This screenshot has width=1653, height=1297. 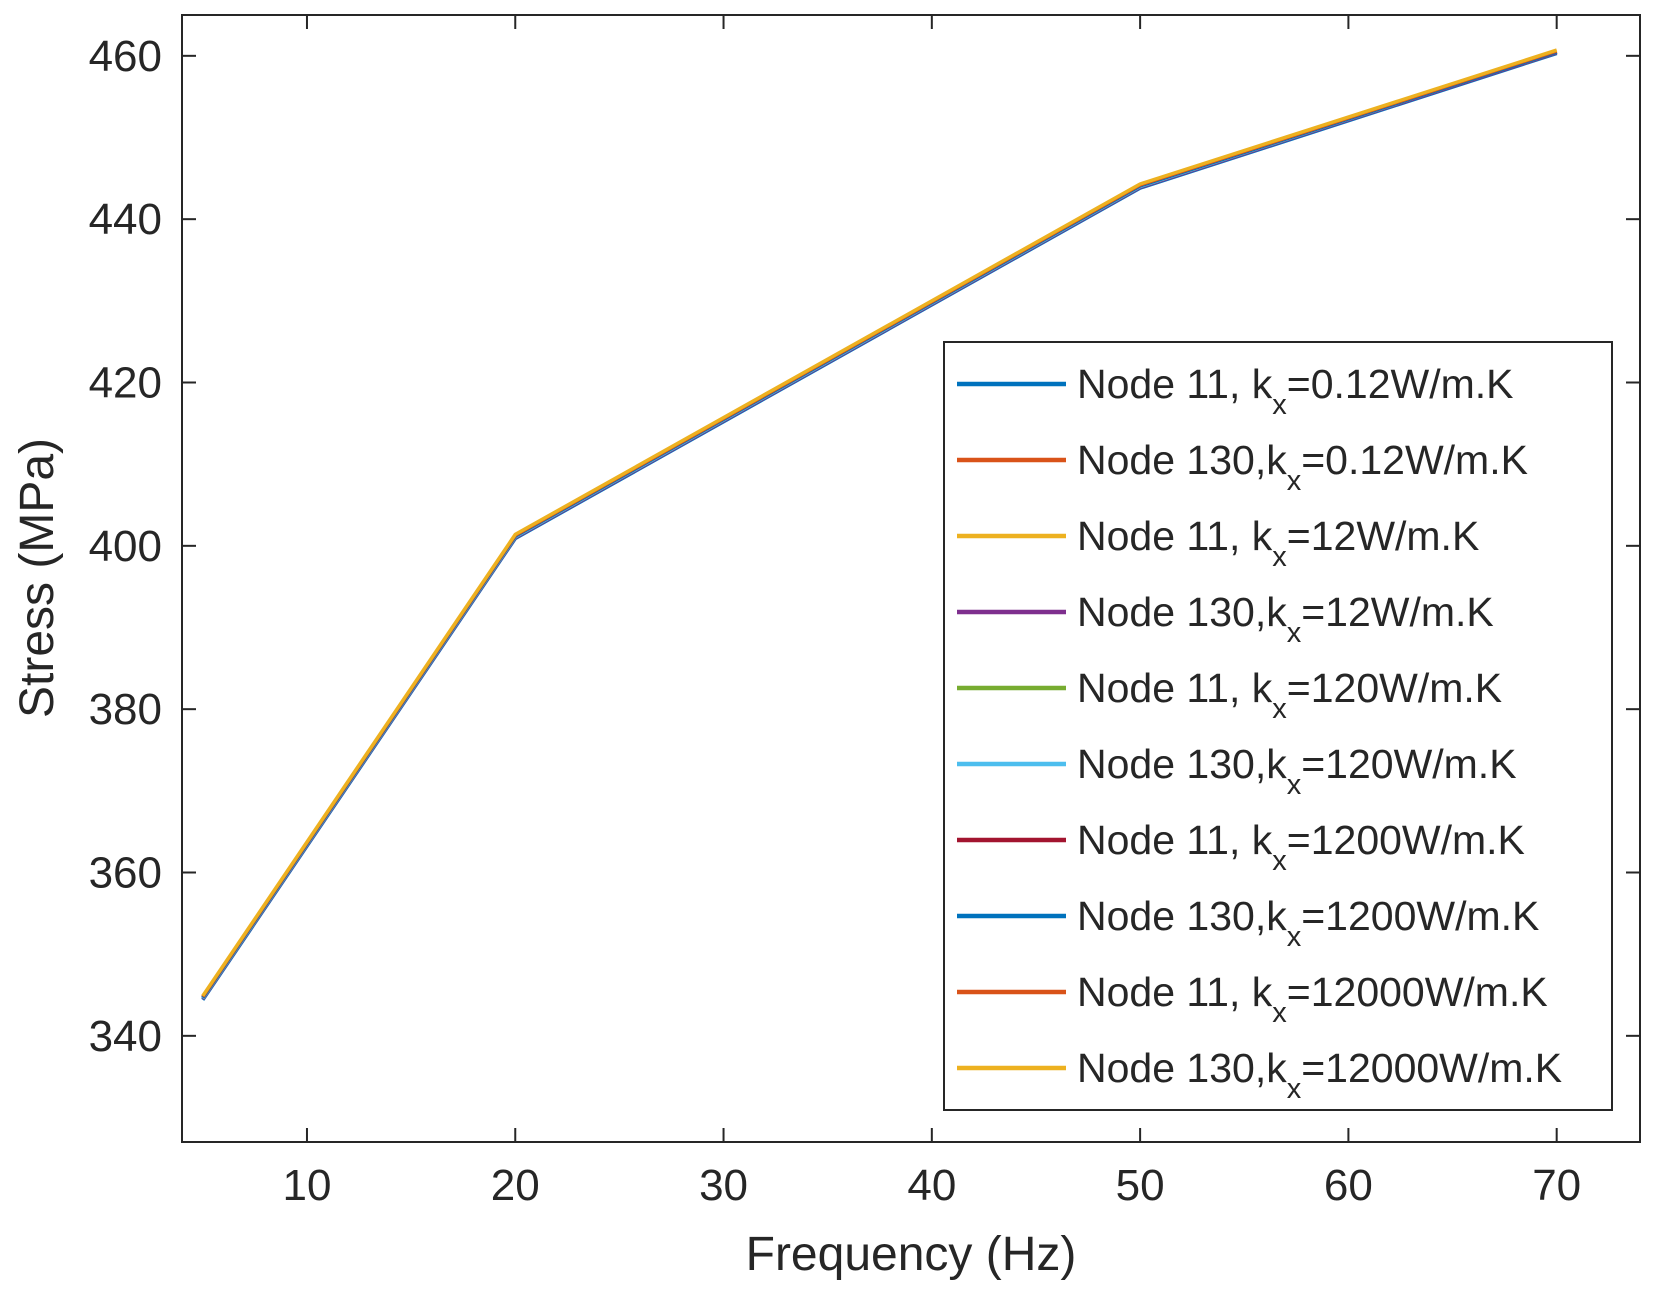 What do you see at coordinates (1301, 847) in the screenshot?
I see `legend-label-7: Node 11, kx=1200W/m.K` at bounding box center [1301, 847].